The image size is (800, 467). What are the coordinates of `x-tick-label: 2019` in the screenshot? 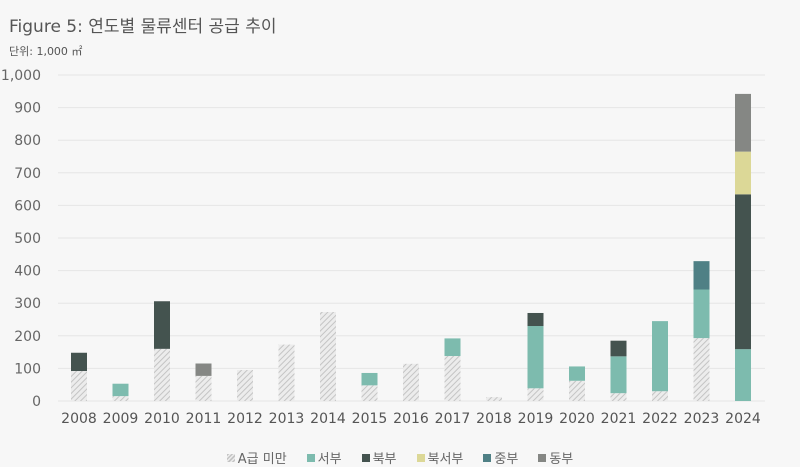 It's located at (536, 419).